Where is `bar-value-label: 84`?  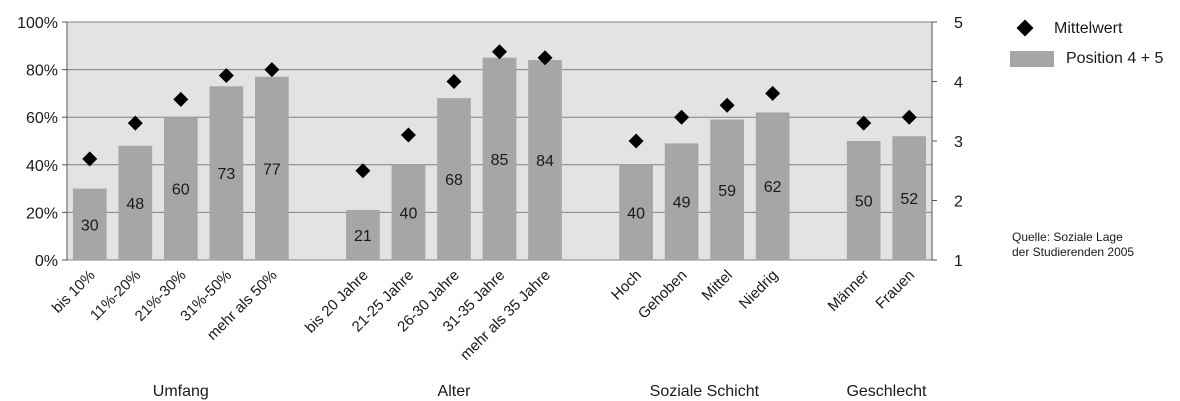 bar-value-label: 84 is located at coordinates (545, 161).